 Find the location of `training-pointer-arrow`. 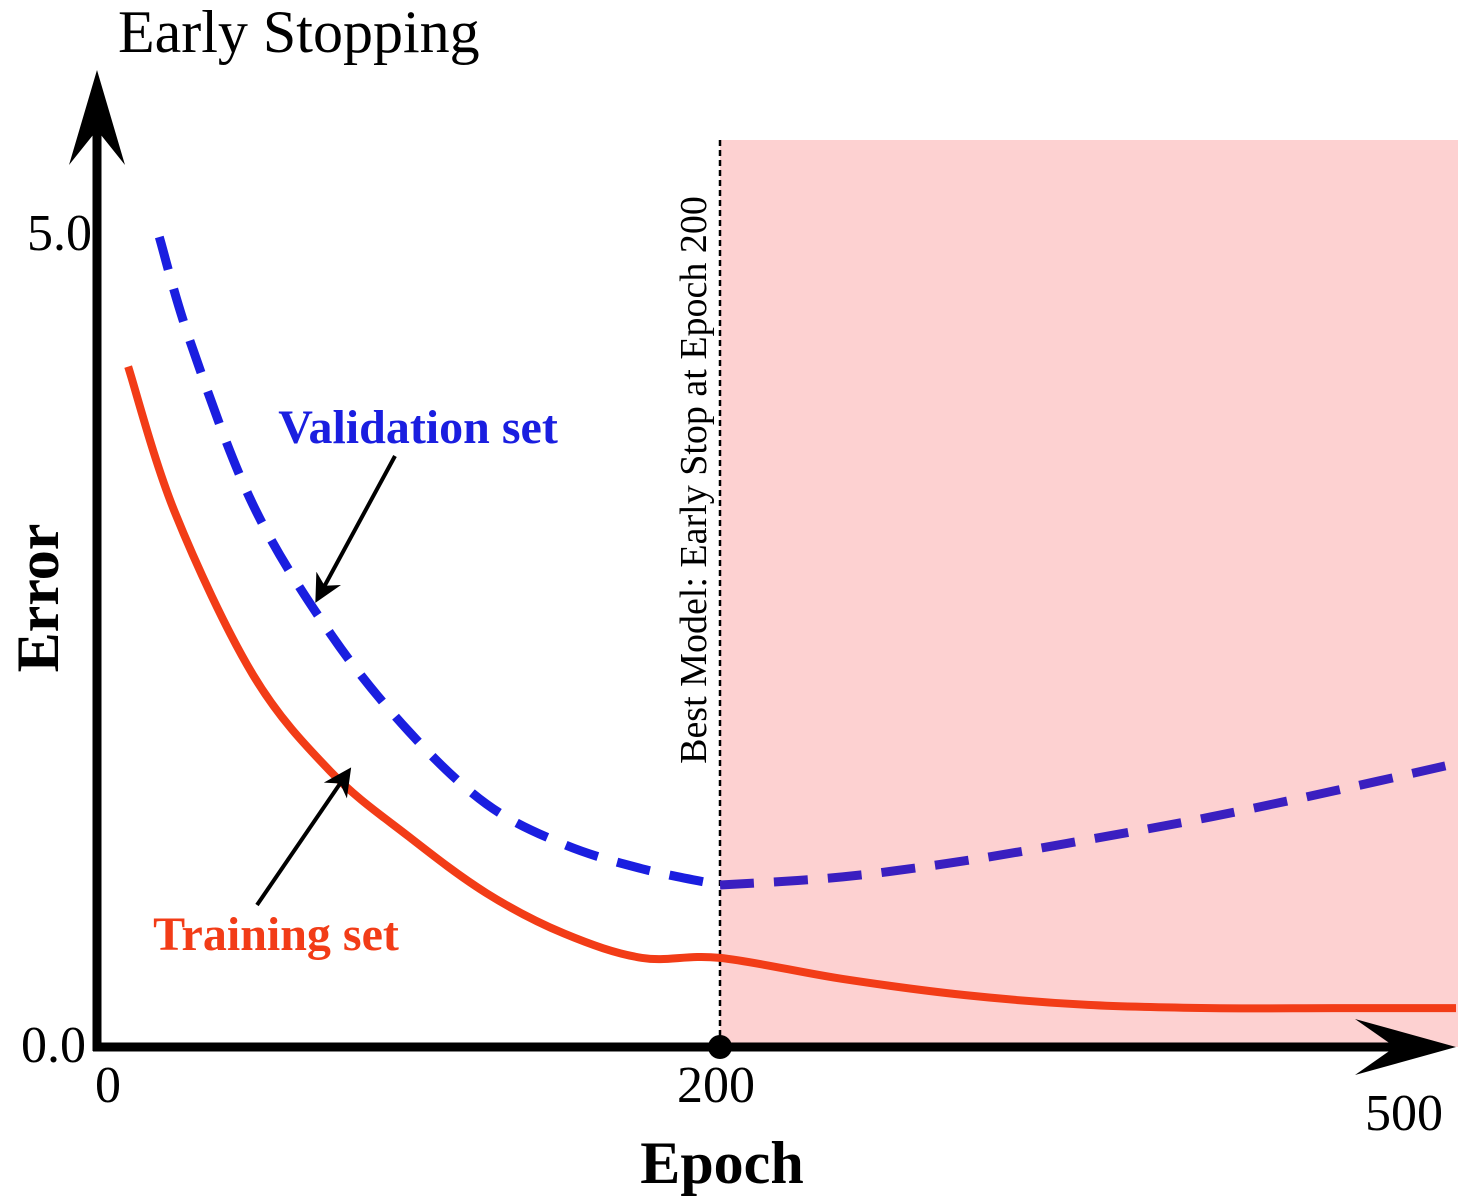

training-pointer-arrow is located at coordinates (303, 837).